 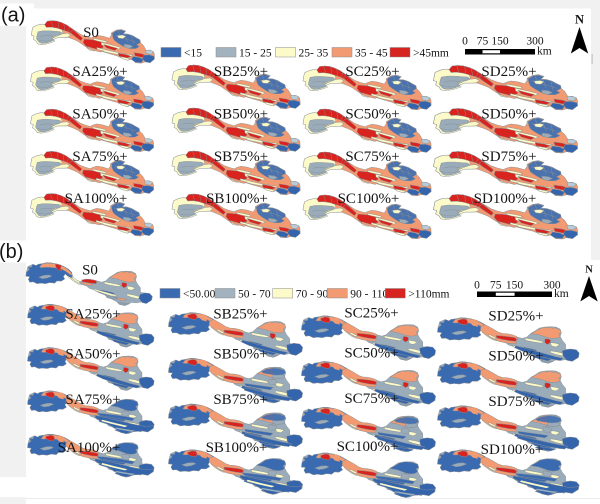 What do you see at coordinates (428, 295) in the screenshot?
I see `svg-text: >110mm` at bounding box center [428, 295].